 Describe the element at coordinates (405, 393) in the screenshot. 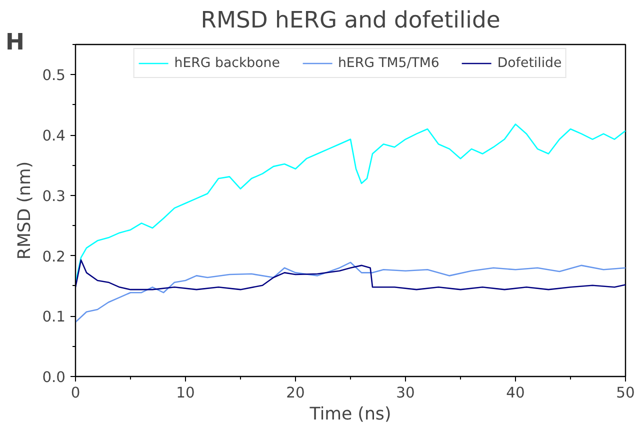

I see `x-tick-label: 30` at that location.